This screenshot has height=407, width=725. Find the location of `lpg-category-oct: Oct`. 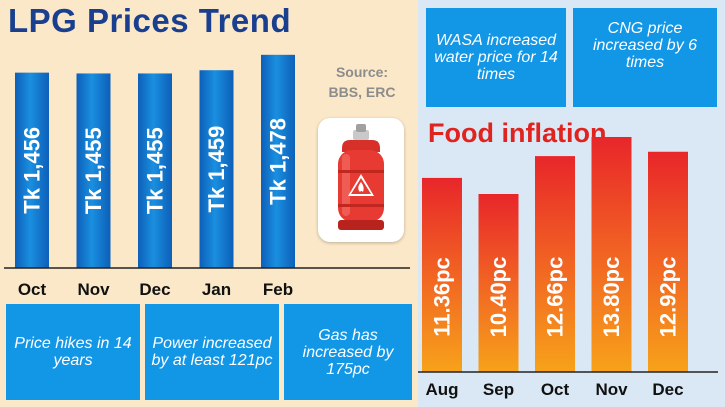

lpg-category-oct: Oct is located at coordinates (32, 289).